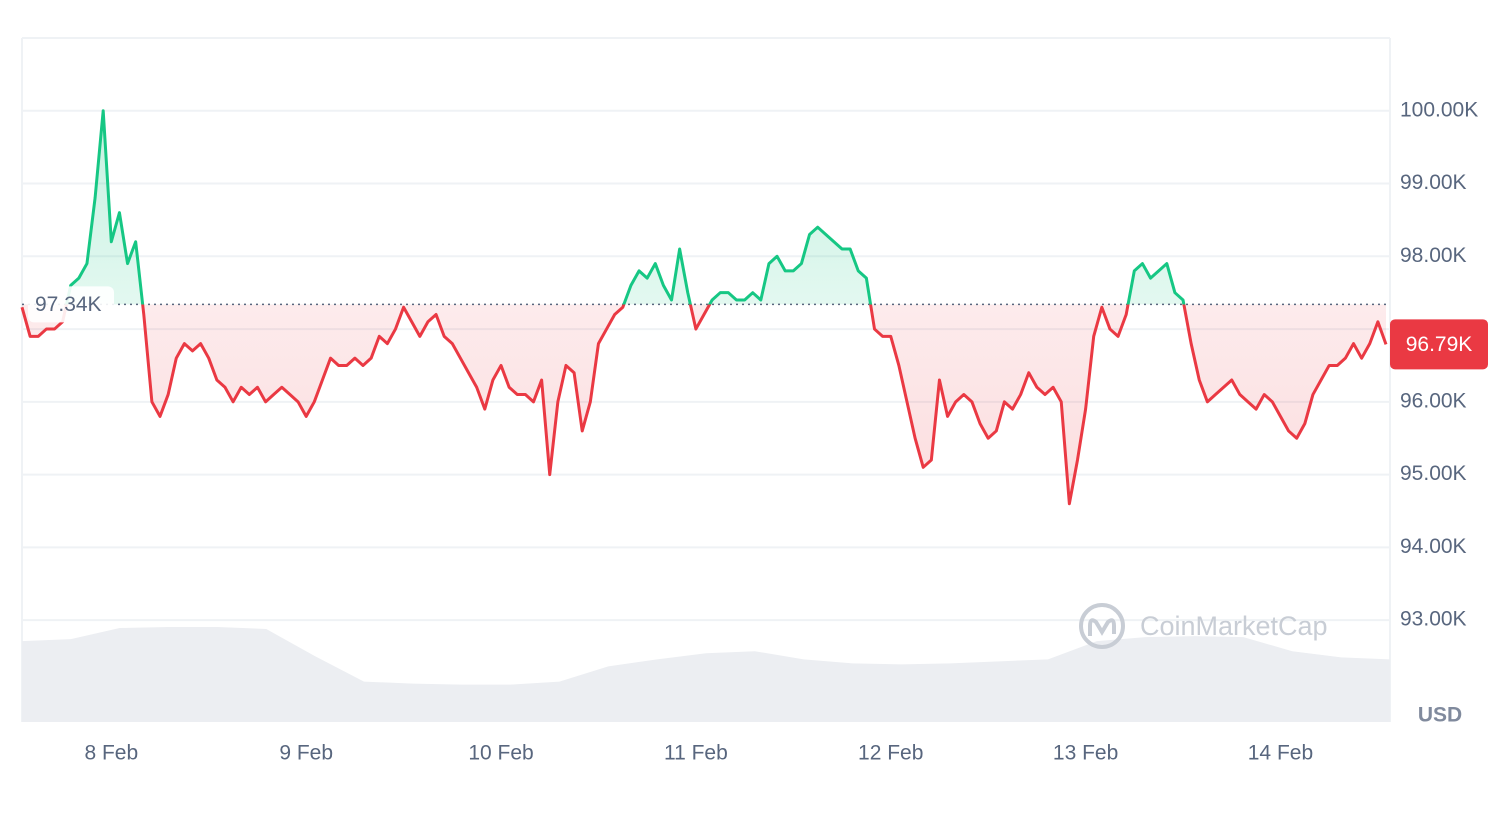 Image resolution: width=1509 pixels, height=824 pixels. I want to click on volume-layer, so click(706, 674).